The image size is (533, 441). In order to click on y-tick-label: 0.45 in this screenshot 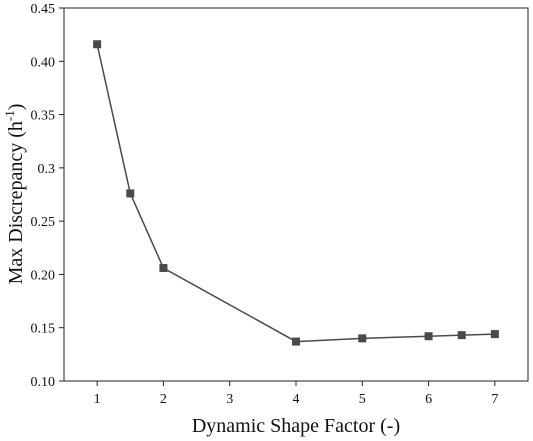, I will do `click(43, 9)`.